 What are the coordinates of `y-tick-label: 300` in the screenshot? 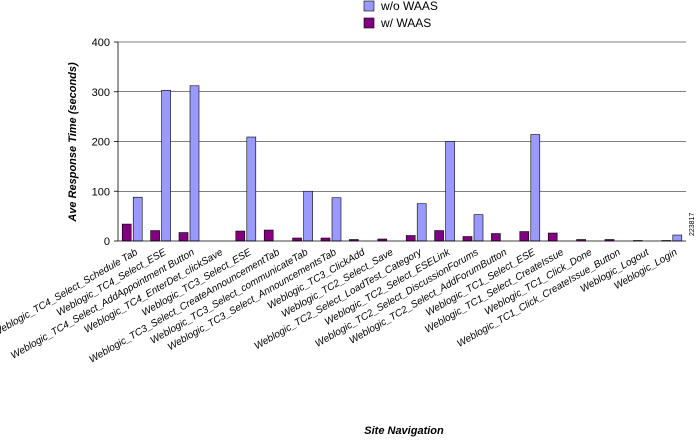 It's located at (101, 93).